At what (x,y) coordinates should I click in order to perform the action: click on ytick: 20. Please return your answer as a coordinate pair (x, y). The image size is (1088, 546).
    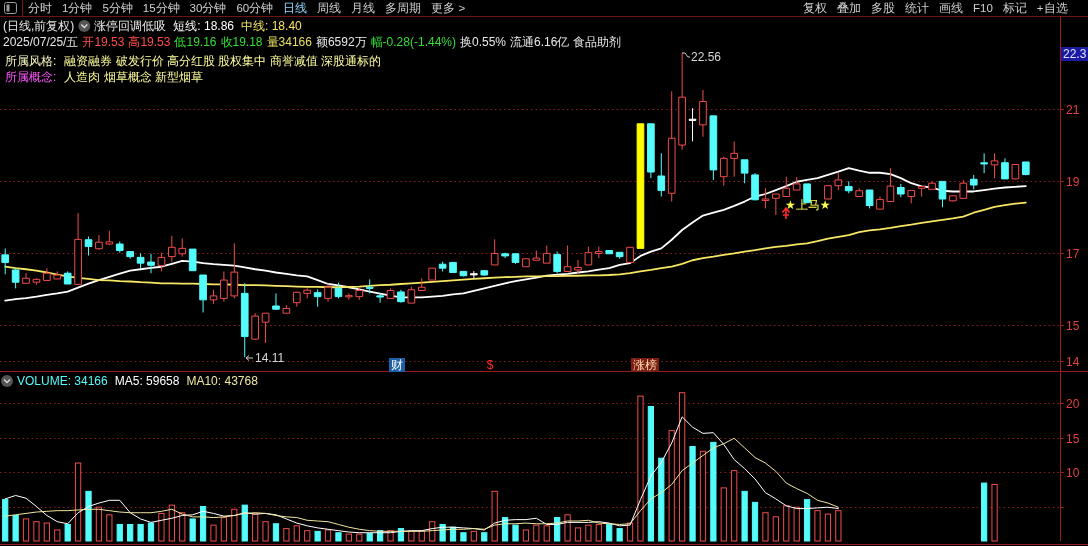
    Looking at the image, I should click on (1073, 403).